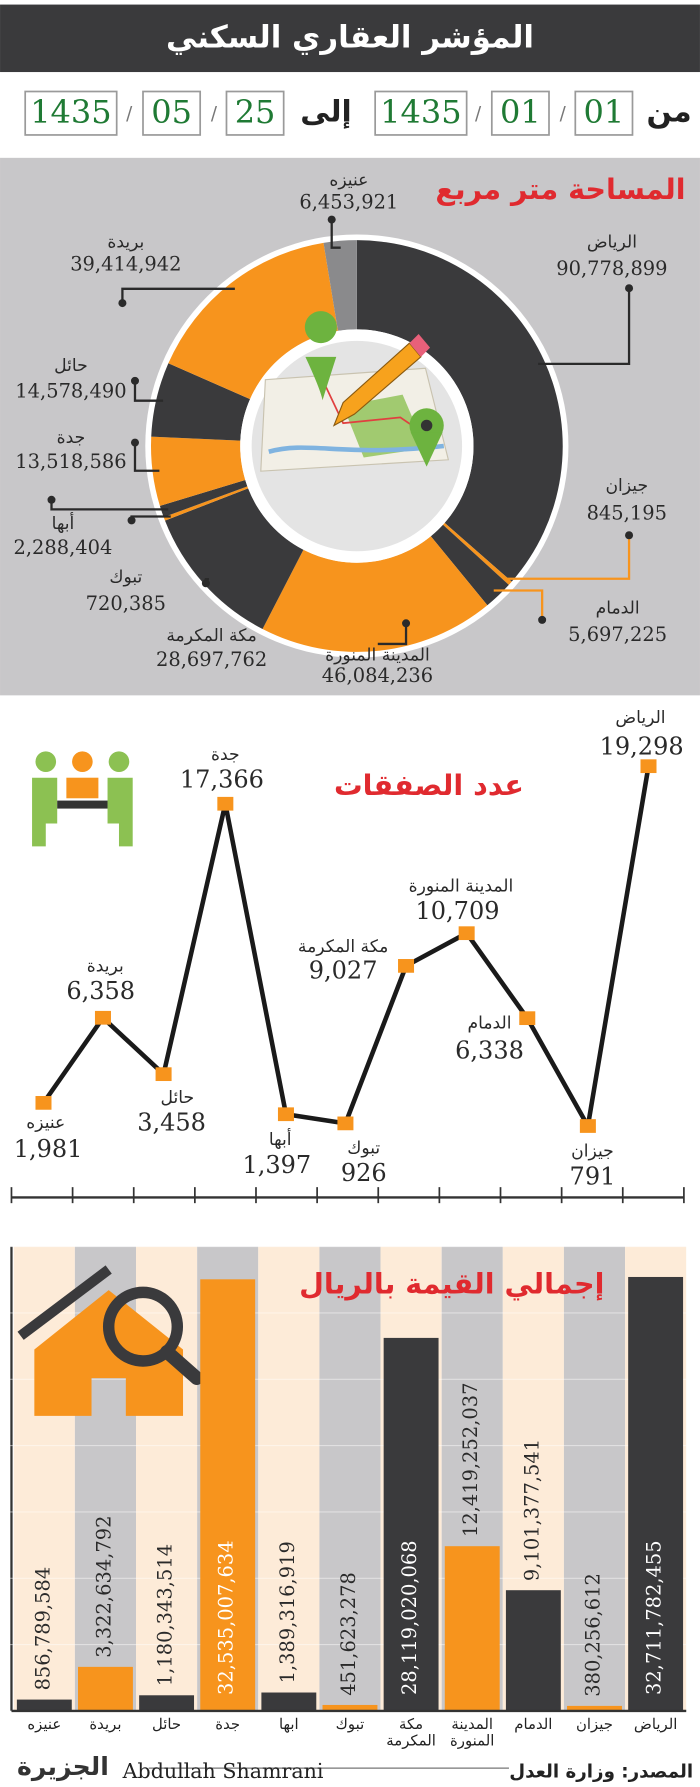  What do you see at coordinates (63, 1767) in the screenshot?
I see `logo: الجزيرة` at bounding box center [63, 1767].